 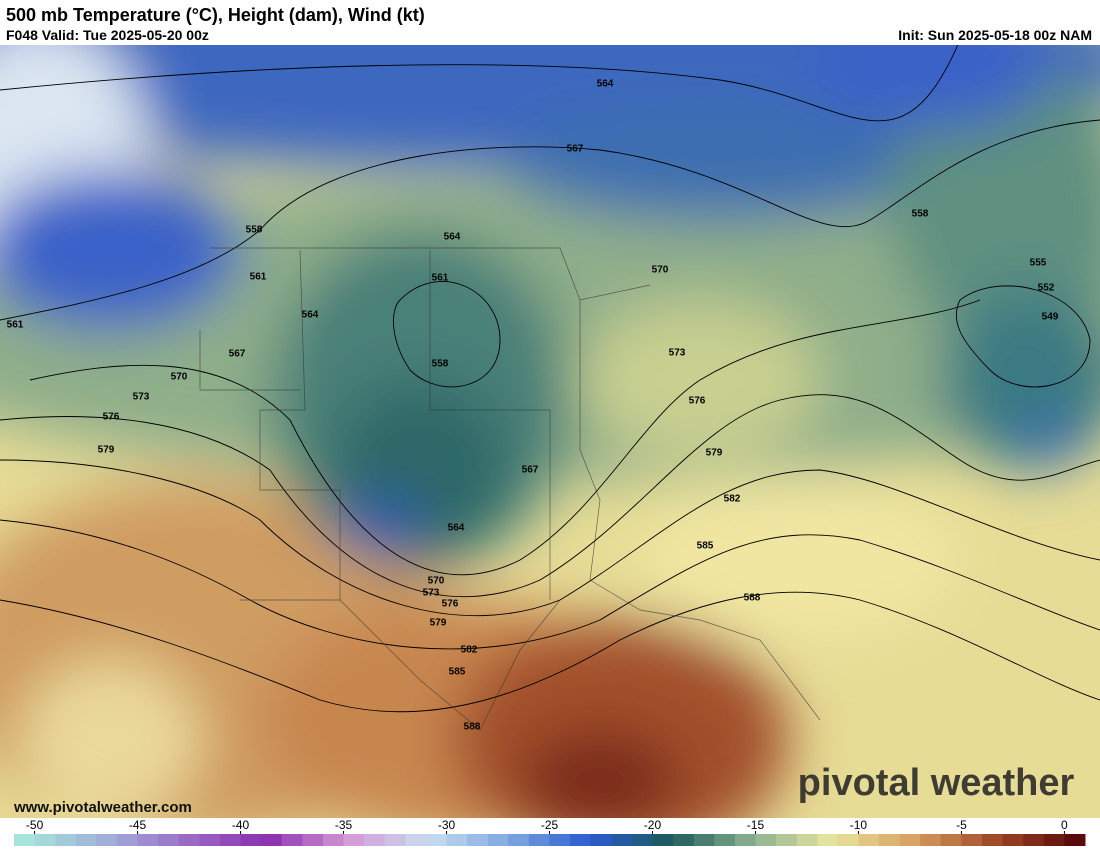 What do you see at coordinates (961, 825) in the screenshot?
I see `colorbar-tick-label: -5` at bounding box center [961, 825].